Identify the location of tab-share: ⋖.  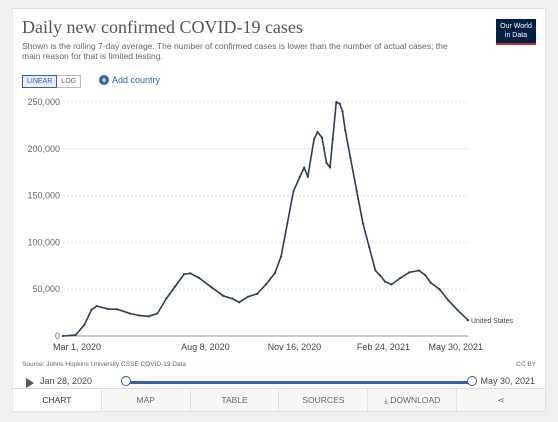
(500, 400).